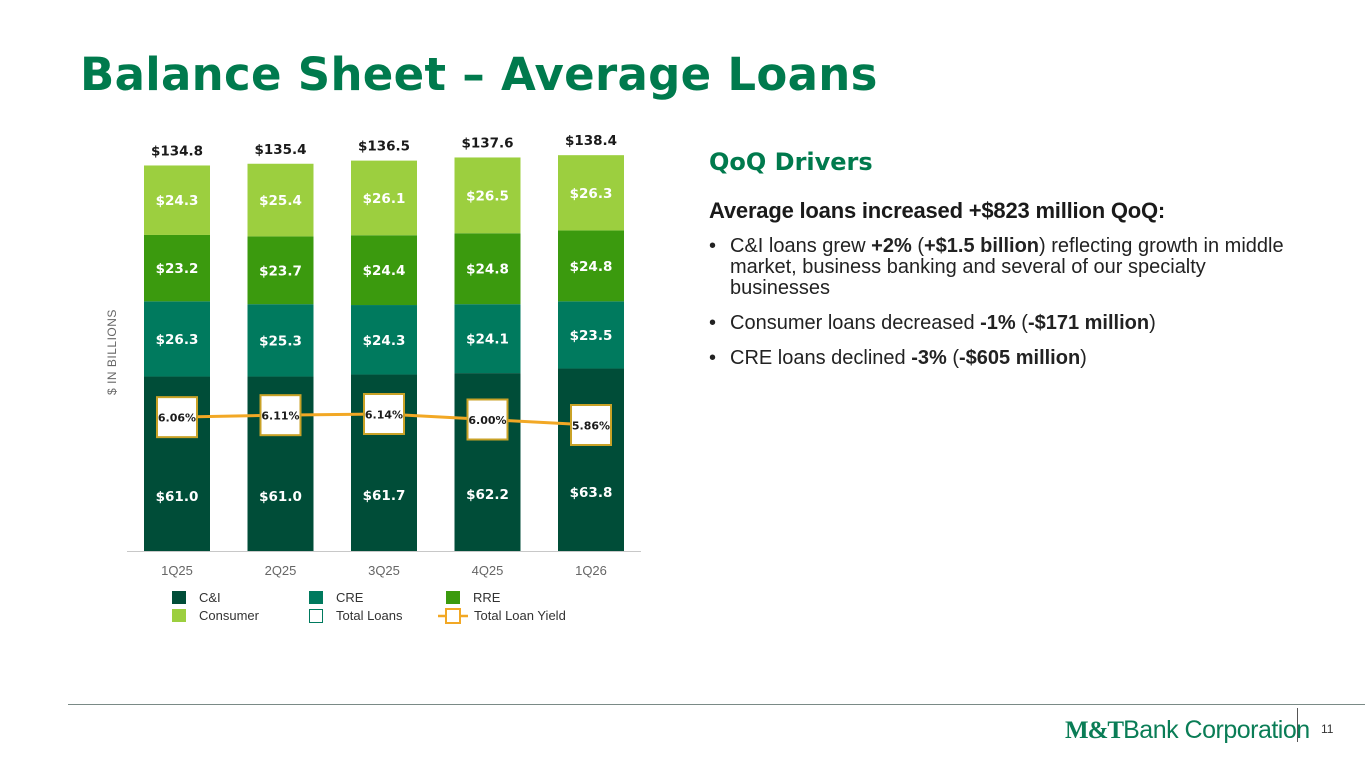  I want to click on bullet-text: Consumer loans decreased, so click(855, 323).